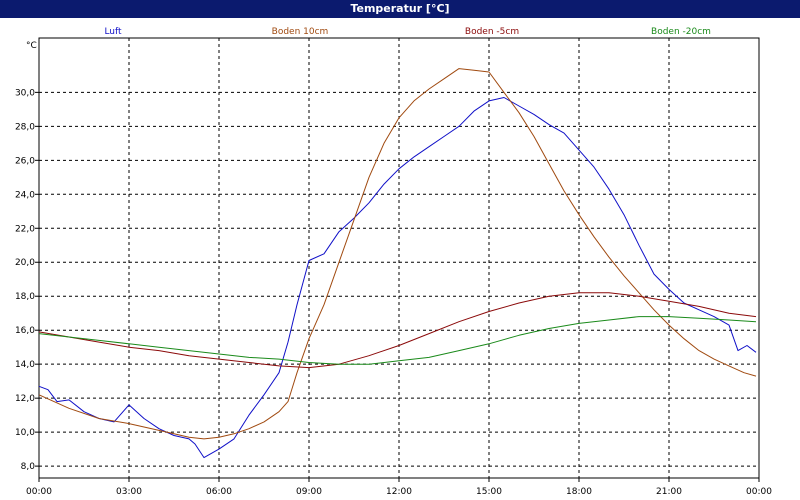  What do you see at coordinates (492, 32) in the screenshot?
I see `legend-item: Boden -5cm` at bounding box center [492, 32].